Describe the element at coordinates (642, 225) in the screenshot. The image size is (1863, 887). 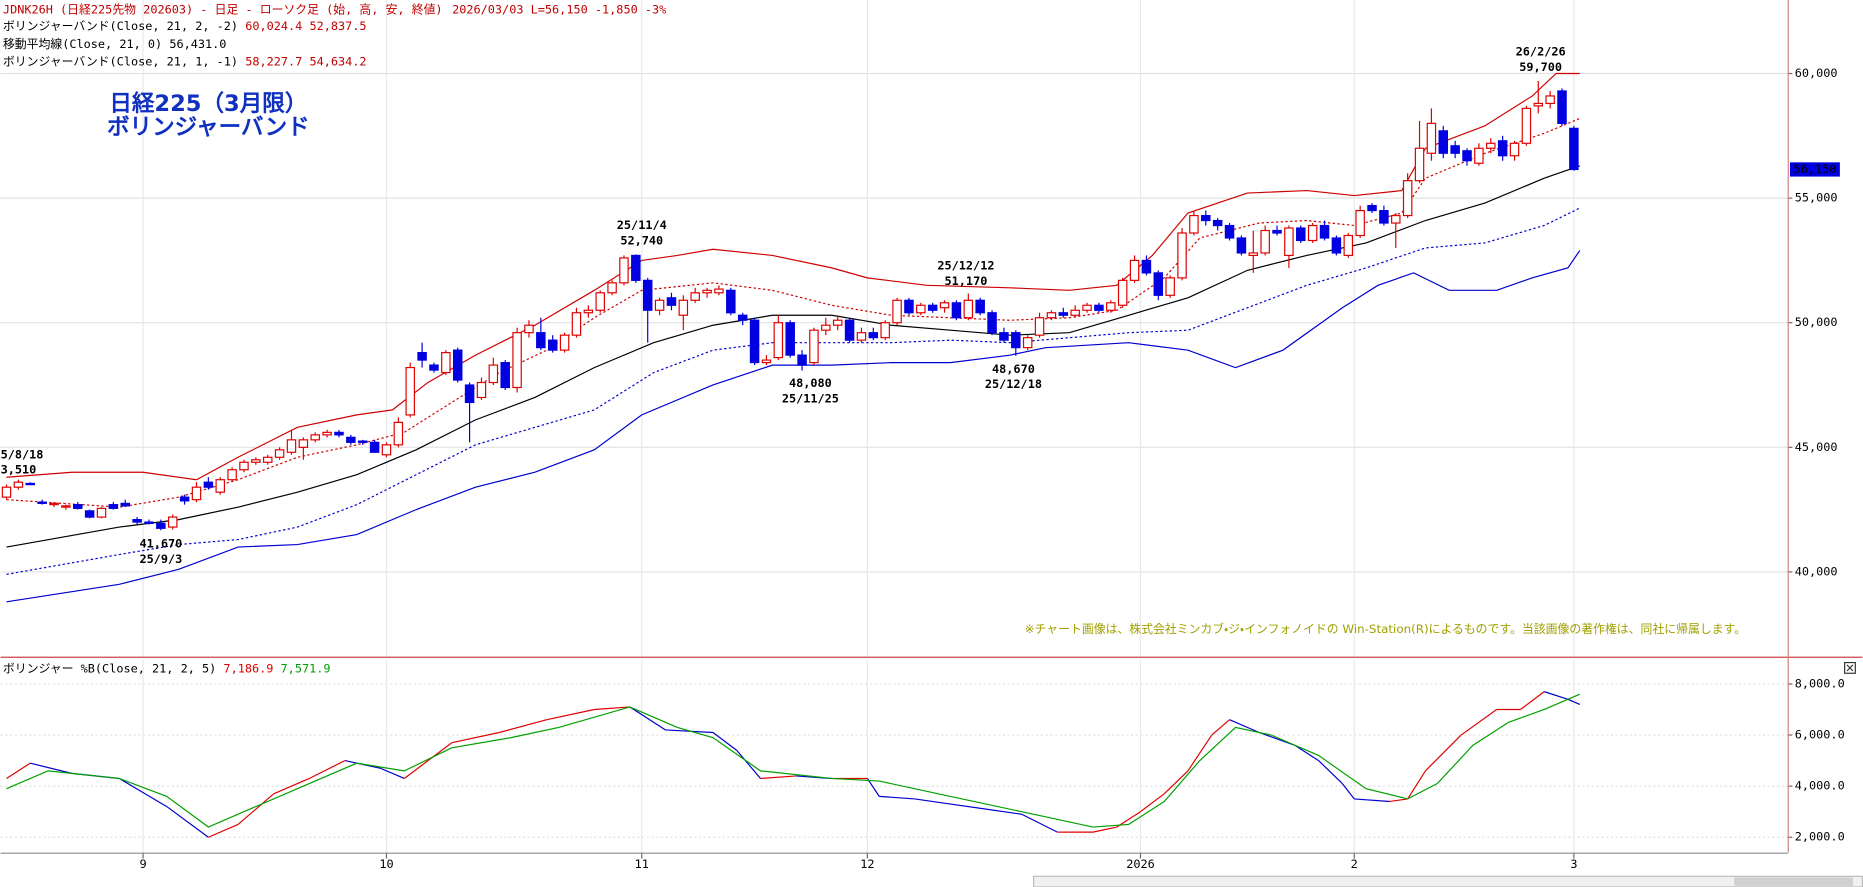
I see `annotation: 25/11/4` at that location.